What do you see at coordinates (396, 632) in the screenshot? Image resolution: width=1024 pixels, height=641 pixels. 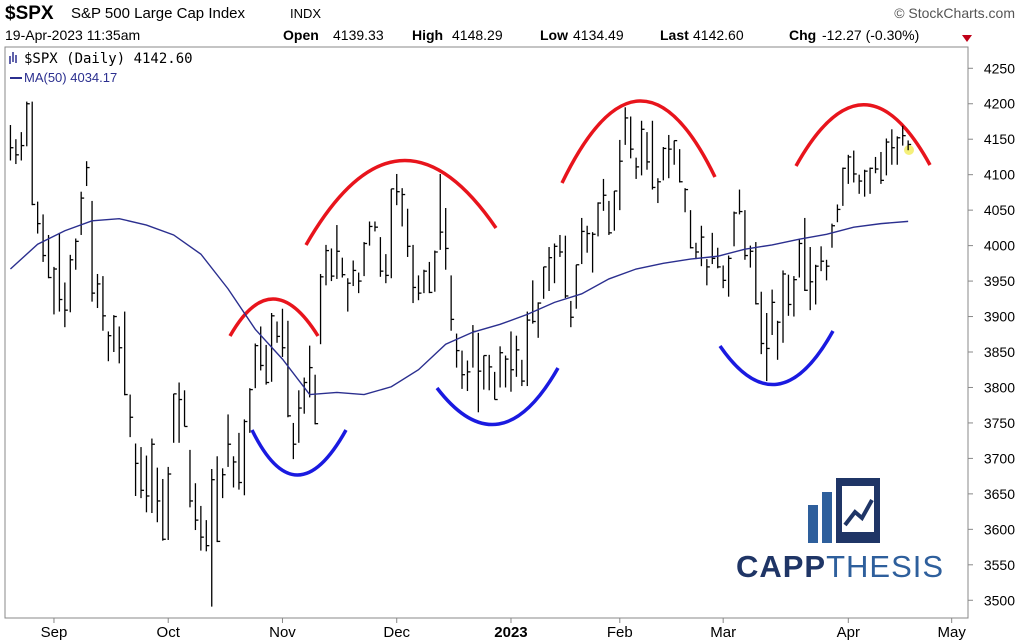 I see `x-tick-label: Dec` at bounding box center [396, 632].